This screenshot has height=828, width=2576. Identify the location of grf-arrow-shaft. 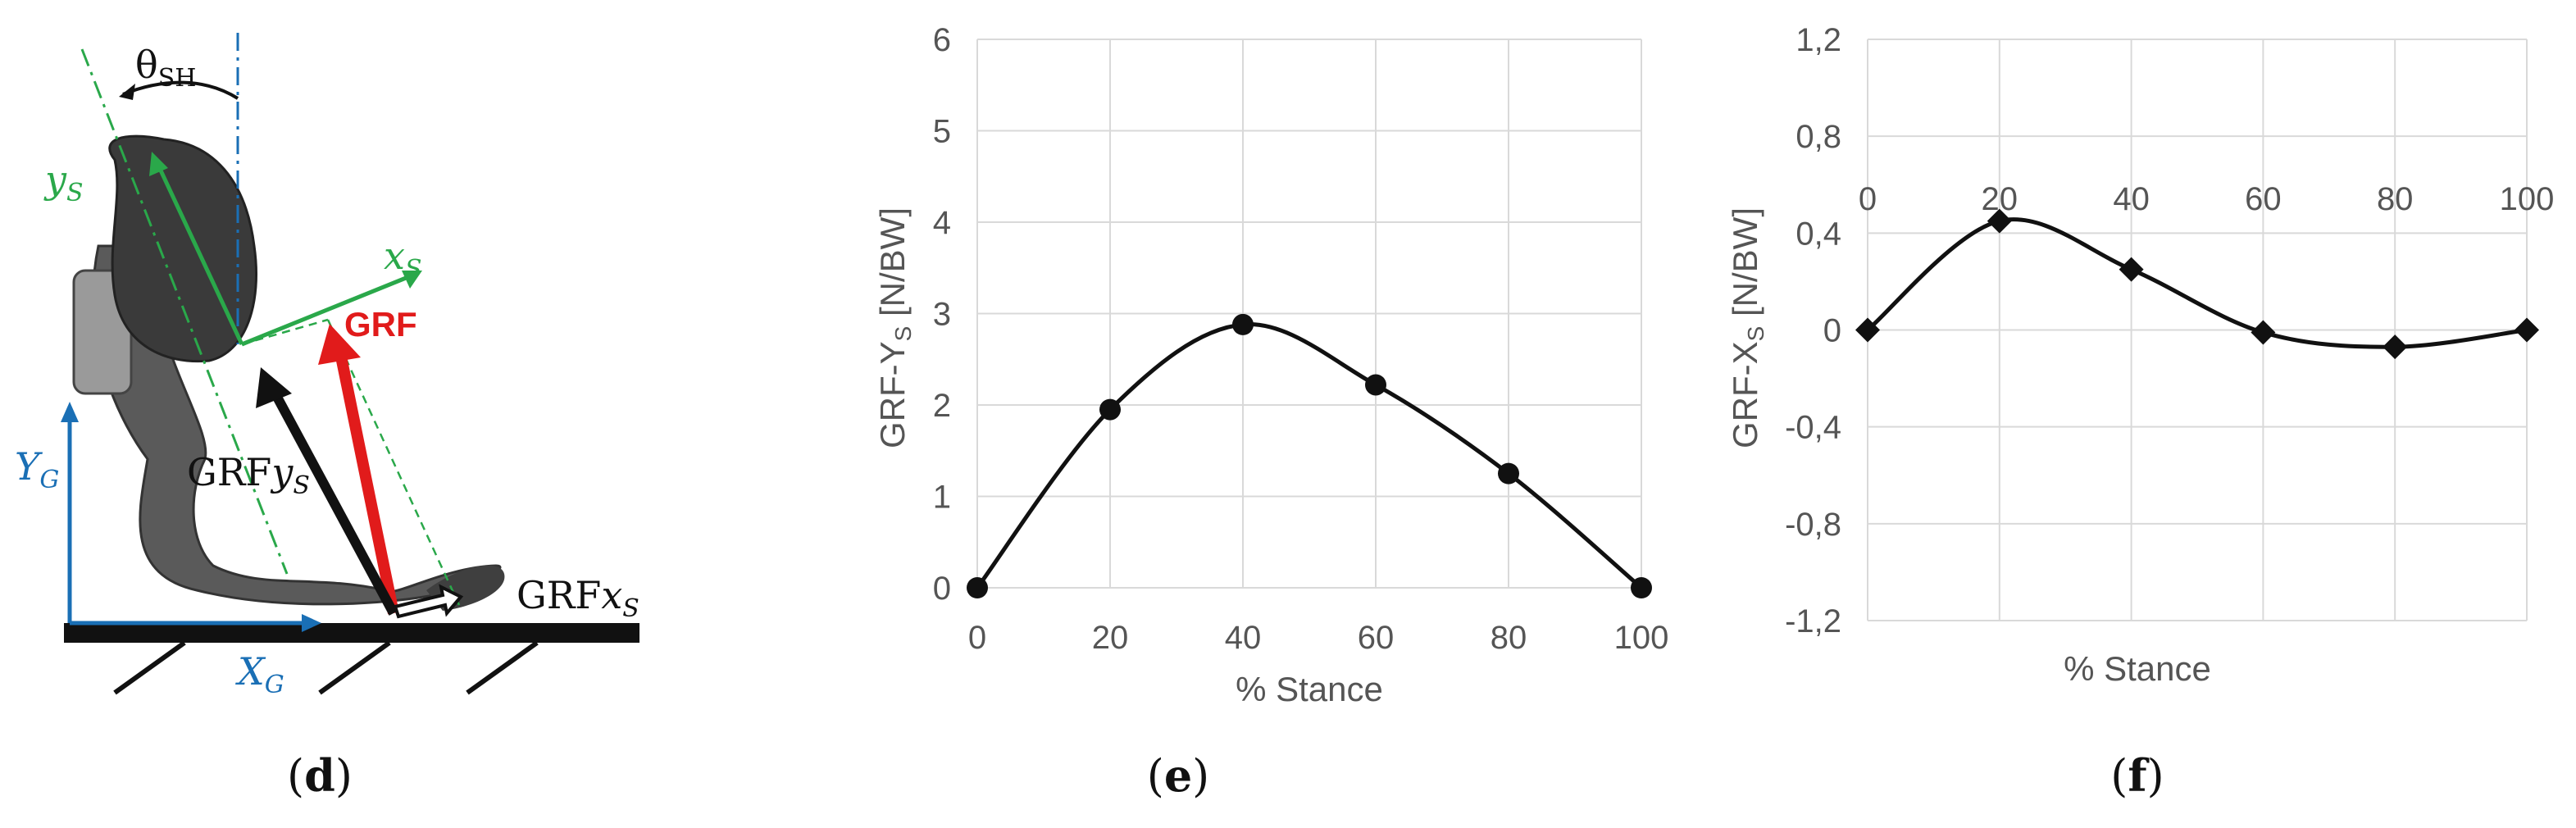
(367, 483).